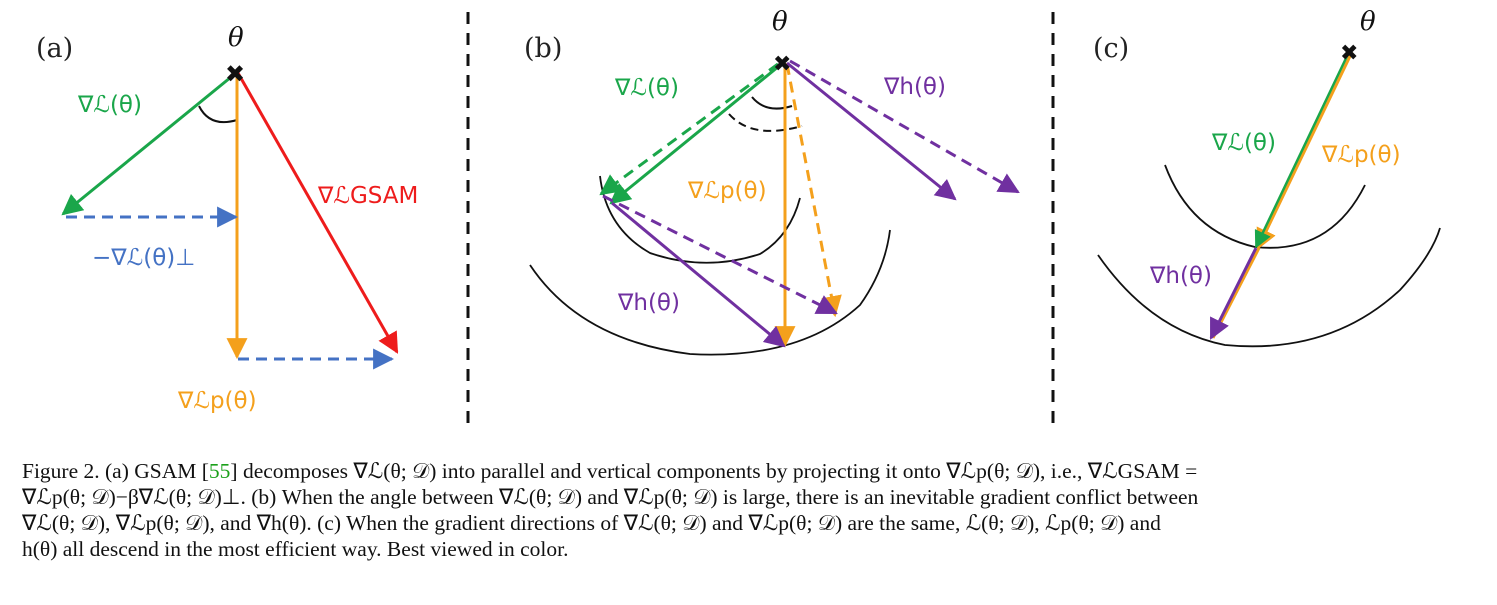 Image resolution: width=1497 pixels, height=605 pixels. I want to click on panel-b-grad-h-top-dashed-arrow, so click(904, 126).